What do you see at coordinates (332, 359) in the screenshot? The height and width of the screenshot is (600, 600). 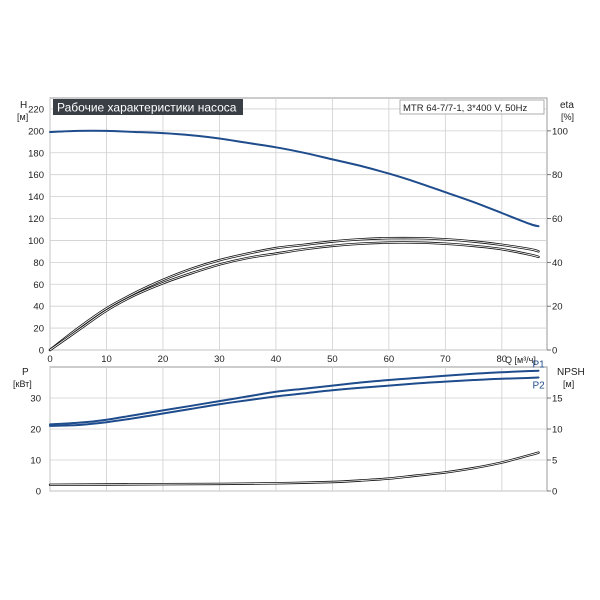 I see `x-tick-label: 50` at bounding box center [332, 359].